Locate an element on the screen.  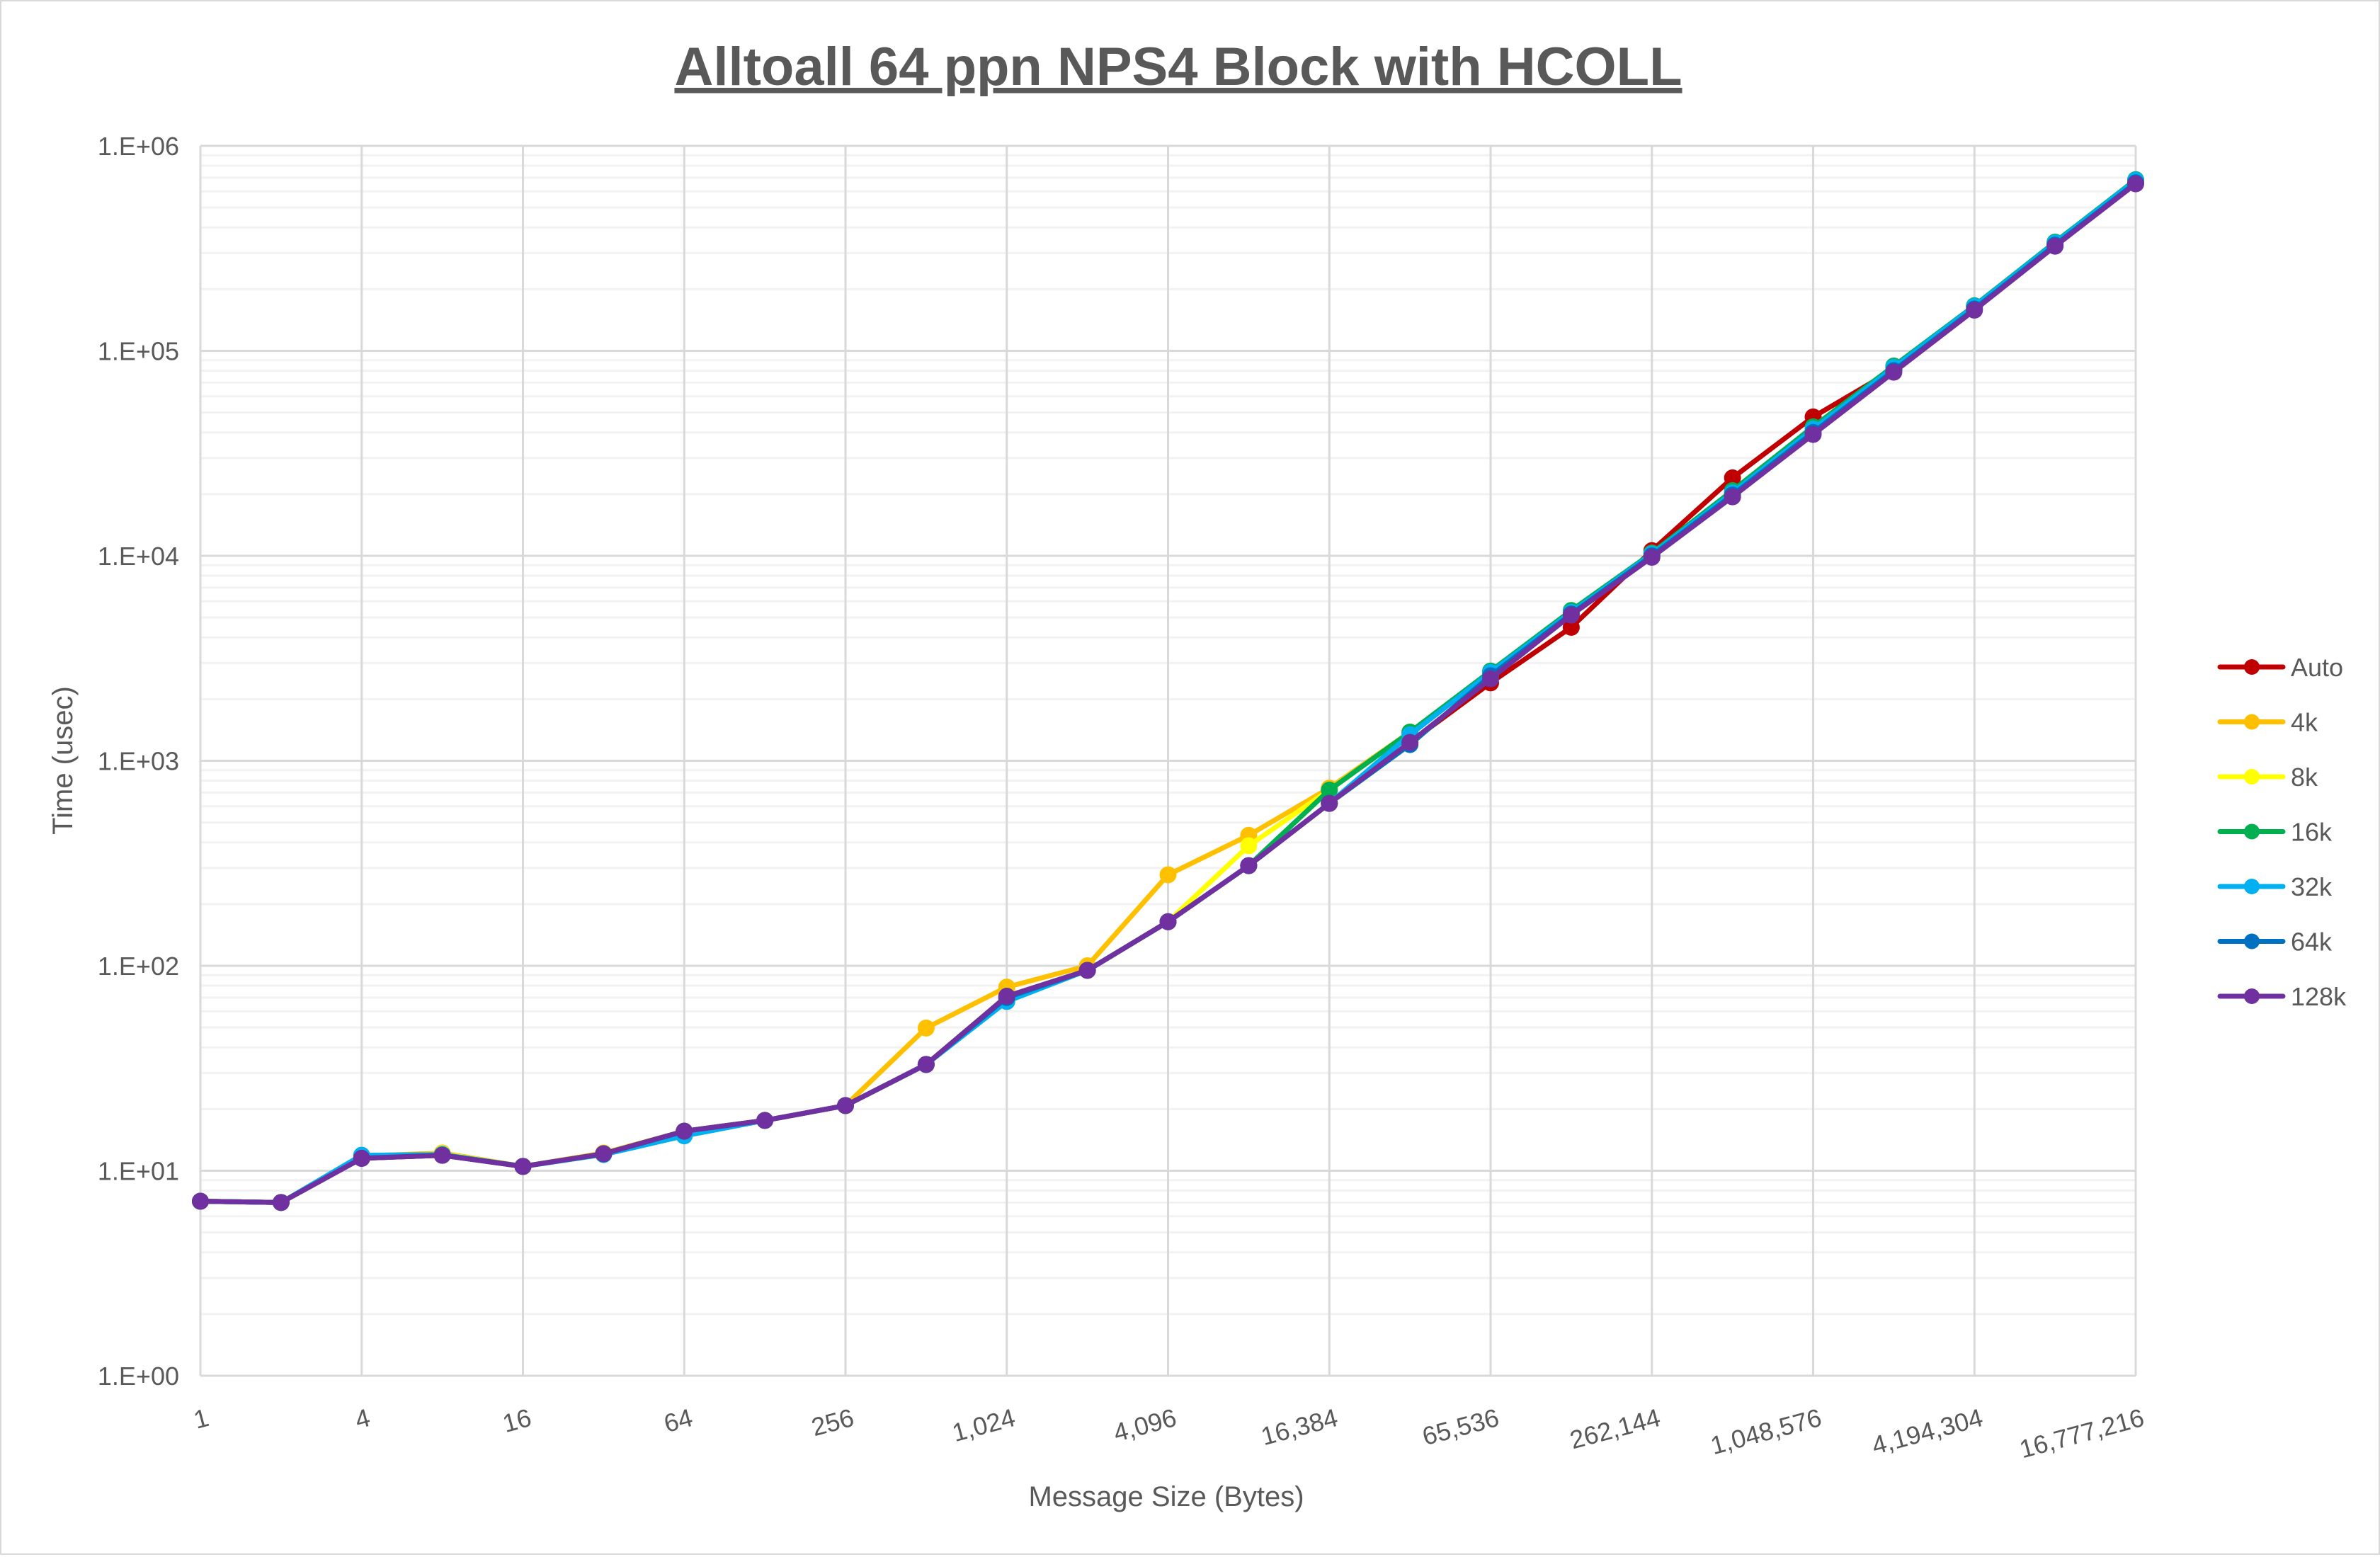
legend-item-4k: 4k is located at coordinates (2267, 723).